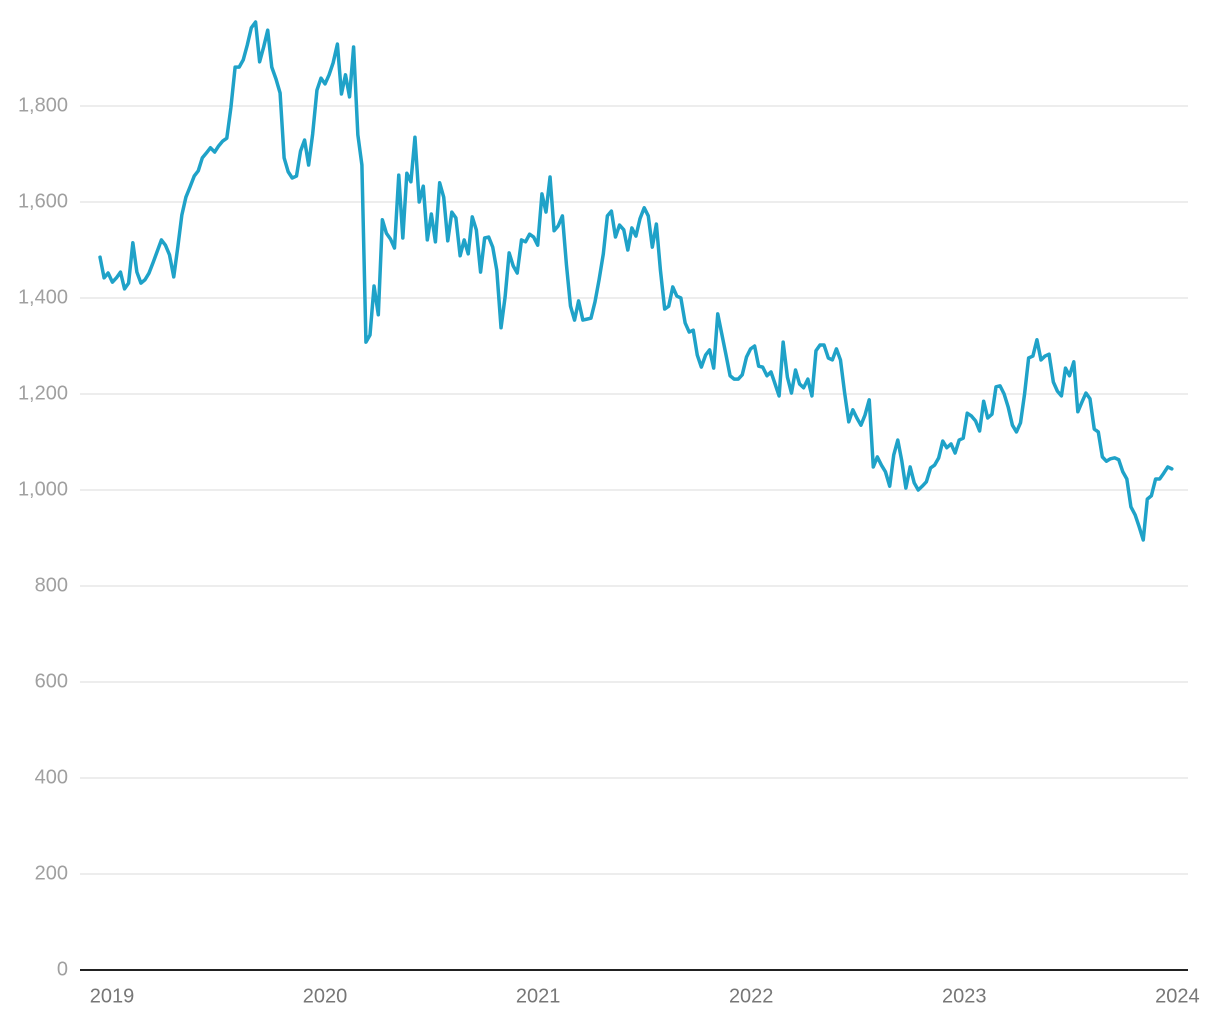  I want to click on y-tick-label: 1,200, so click(43, 393).